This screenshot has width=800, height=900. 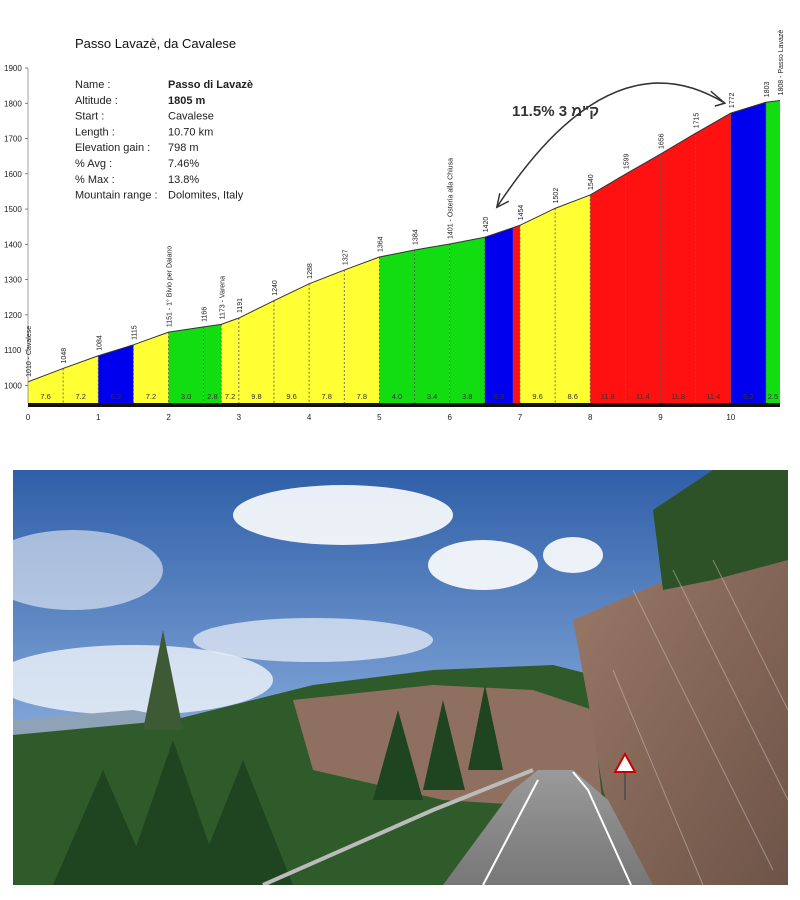 I want to click on grade-label: 7.8, so click(x=326, y=396).